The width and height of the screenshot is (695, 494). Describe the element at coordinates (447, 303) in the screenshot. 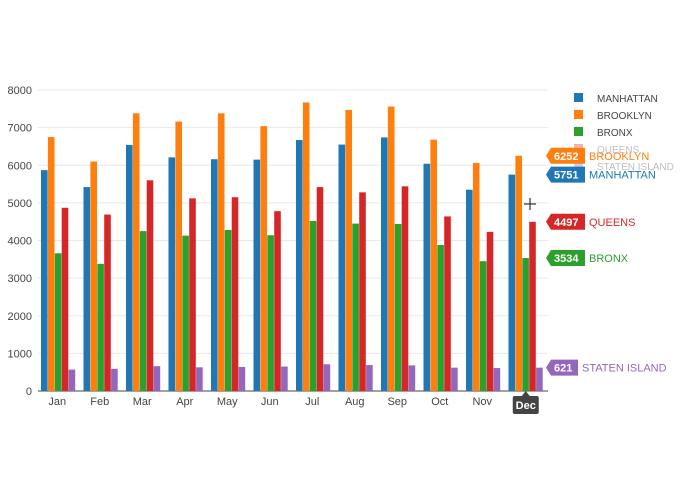

I see `bar-queens-oct` at that location.